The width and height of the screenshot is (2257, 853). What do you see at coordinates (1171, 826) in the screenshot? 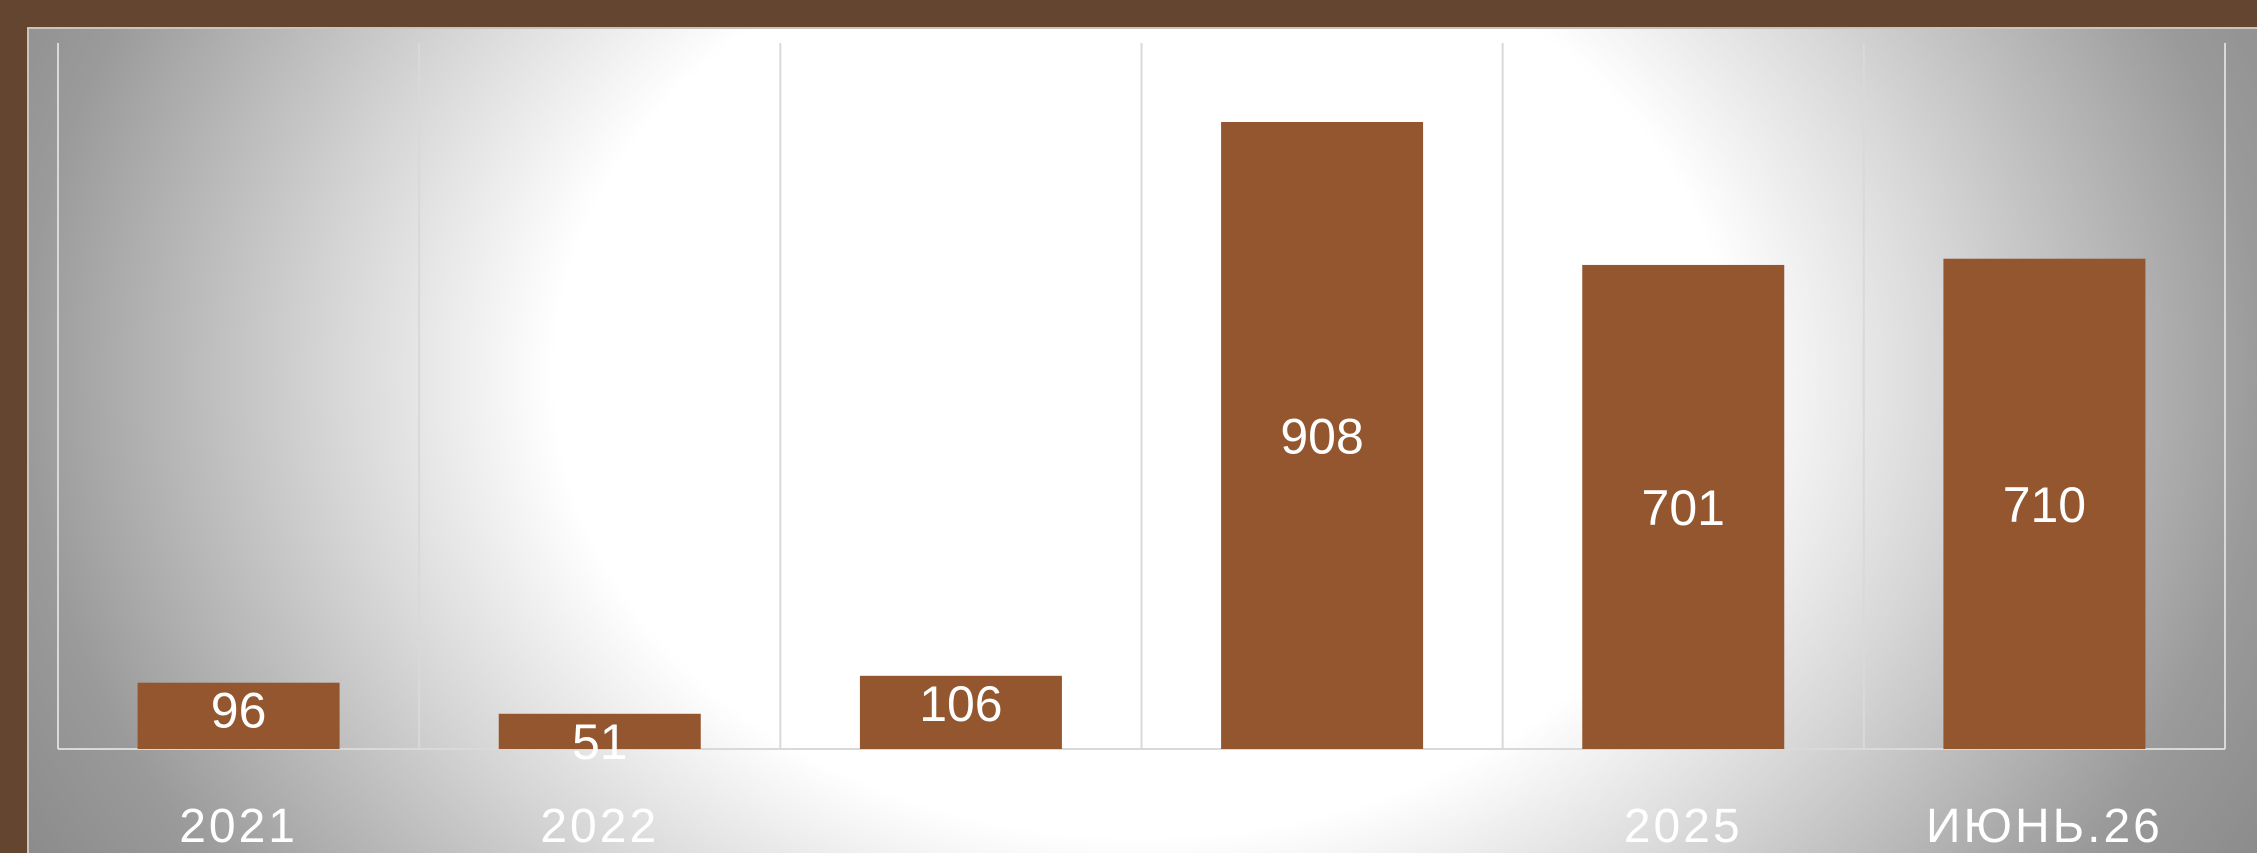
I see `category-labels: 2021 2022 2025 ИЮНЬ.26` at bounding box center [1171, 826].